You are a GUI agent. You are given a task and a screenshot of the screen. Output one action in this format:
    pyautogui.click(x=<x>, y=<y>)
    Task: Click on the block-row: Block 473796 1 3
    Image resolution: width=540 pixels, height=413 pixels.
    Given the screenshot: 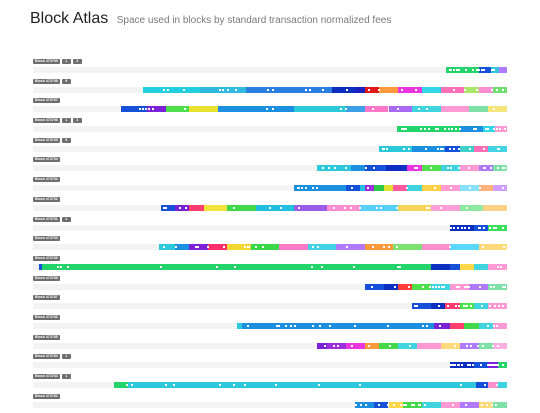 What is the action you would take?
    pyautogui.click(x=270, y=128)
    